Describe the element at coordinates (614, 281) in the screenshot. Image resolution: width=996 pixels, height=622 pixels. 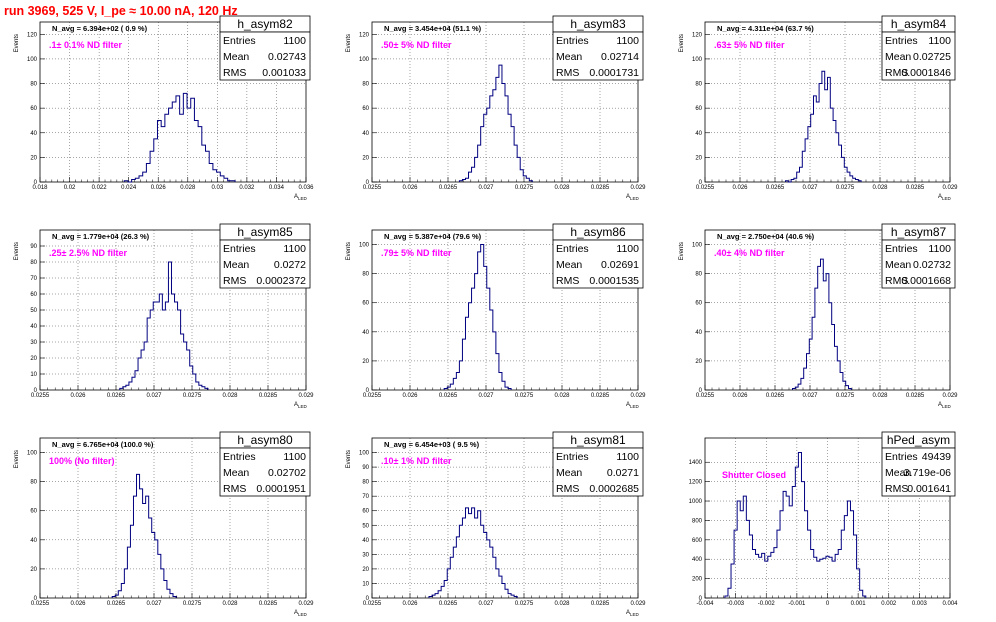
I see `stats-value: 0.0001535` at that location.